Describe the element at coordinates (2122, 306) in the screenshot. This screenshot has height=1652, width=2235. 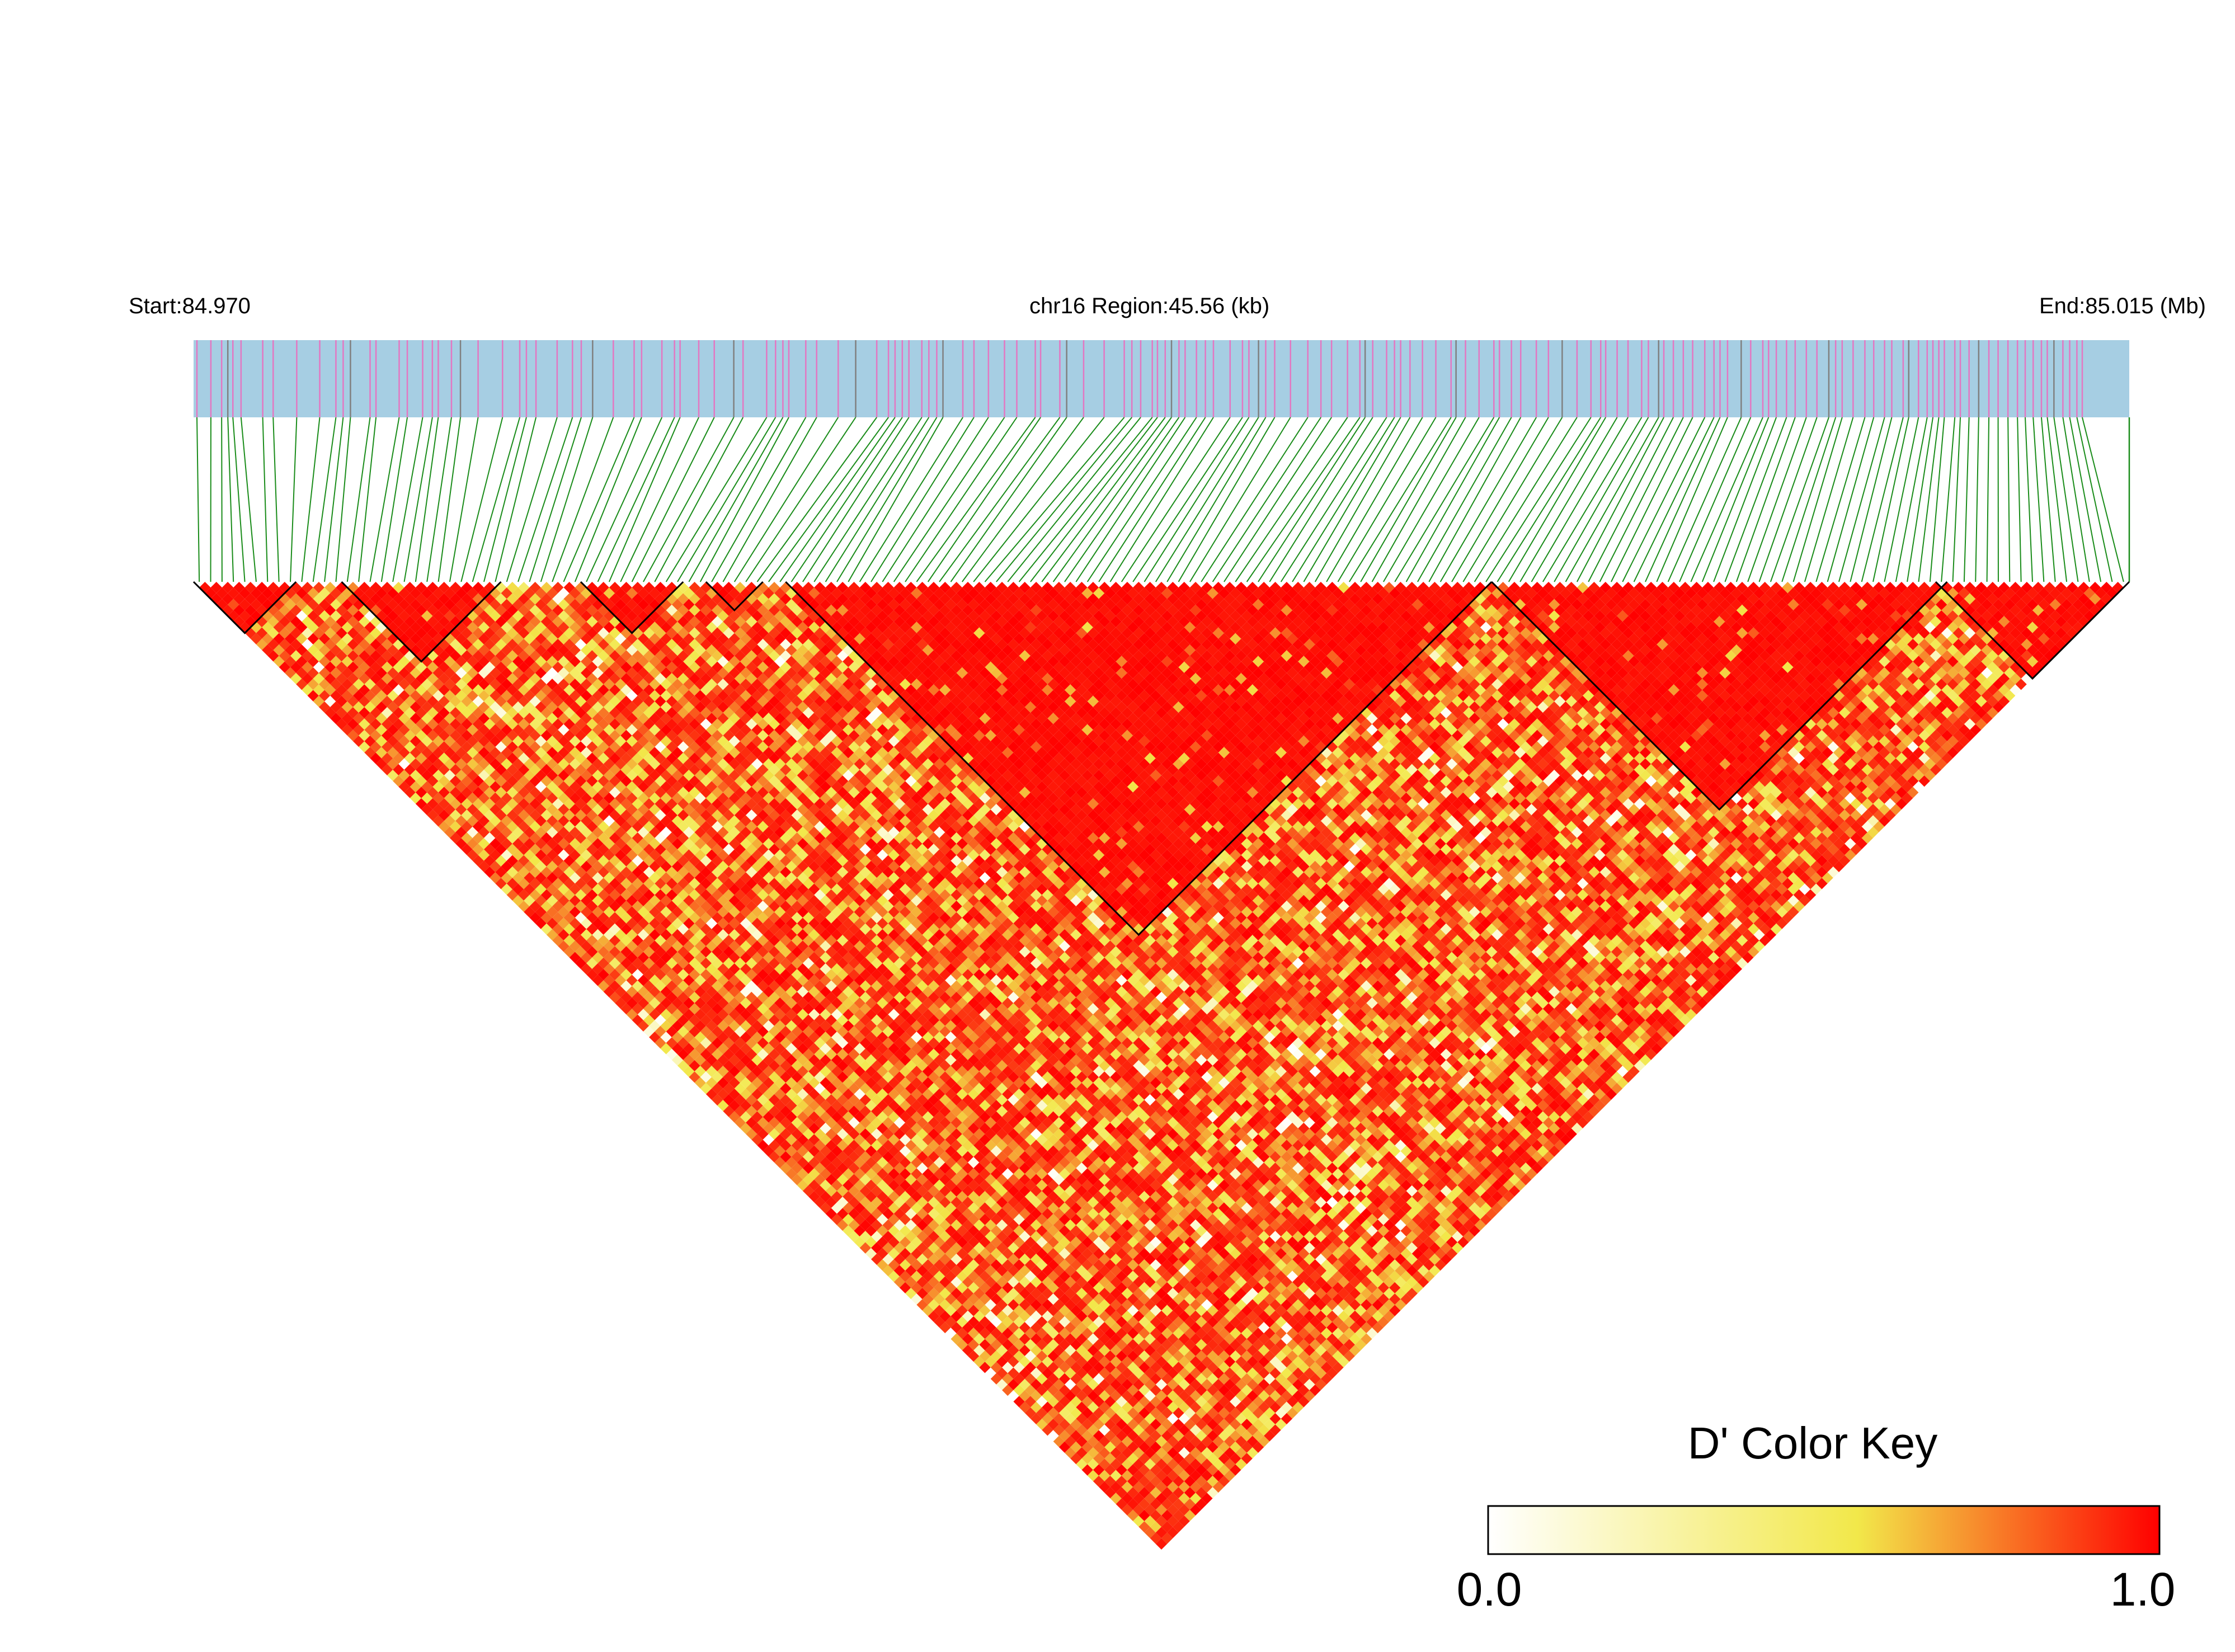
I see `region-end-label: End:85.015 (Mb)` at that location.